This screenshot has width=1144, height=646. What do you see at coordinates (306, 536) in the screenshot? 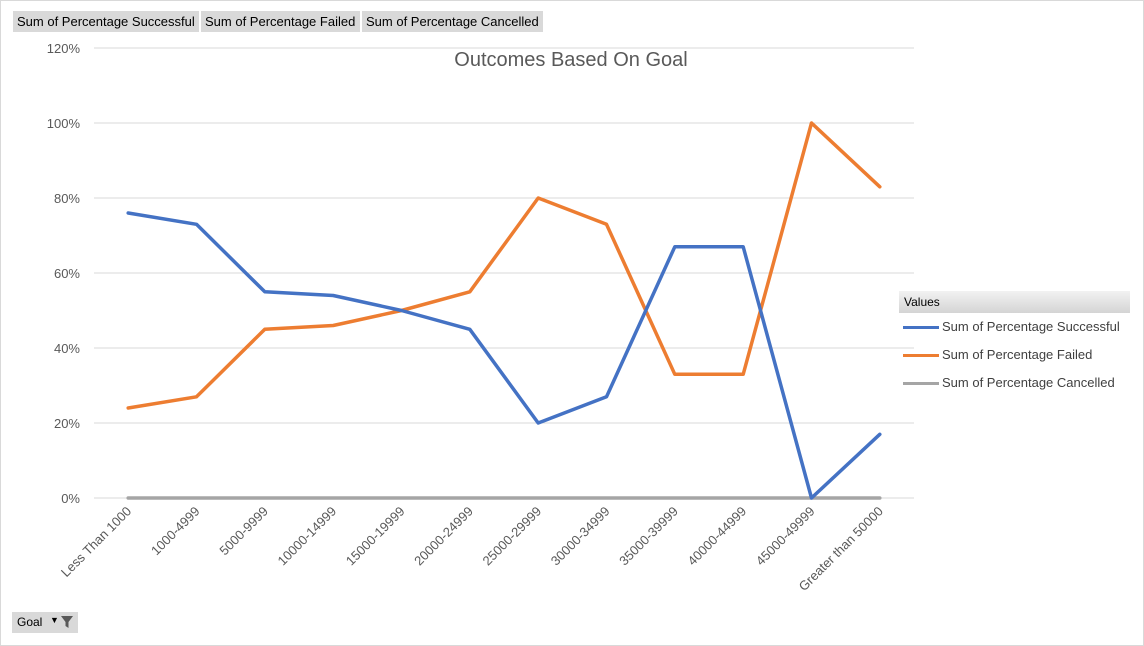
I see `x-tick-label: 10000-14999` at bounding box center [306, 536].